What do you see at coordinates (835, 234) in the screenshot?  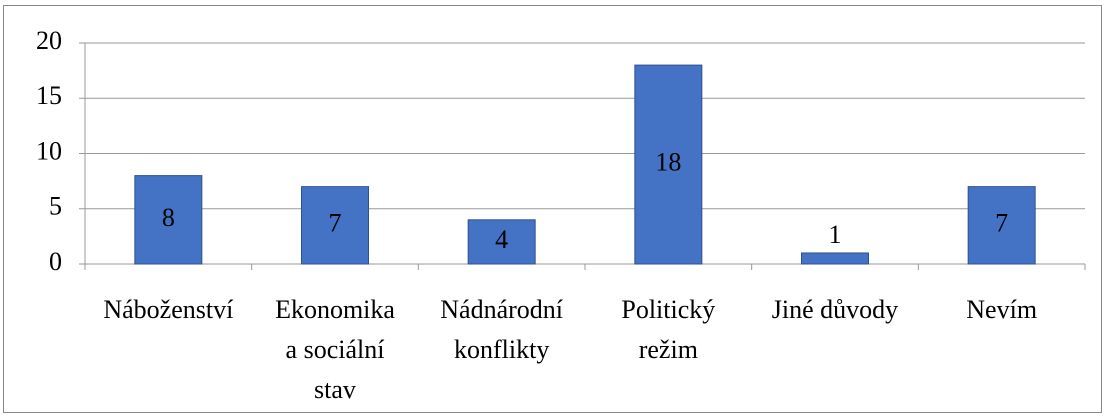 I see `value-label: 1` at bounding box center [835, 234].